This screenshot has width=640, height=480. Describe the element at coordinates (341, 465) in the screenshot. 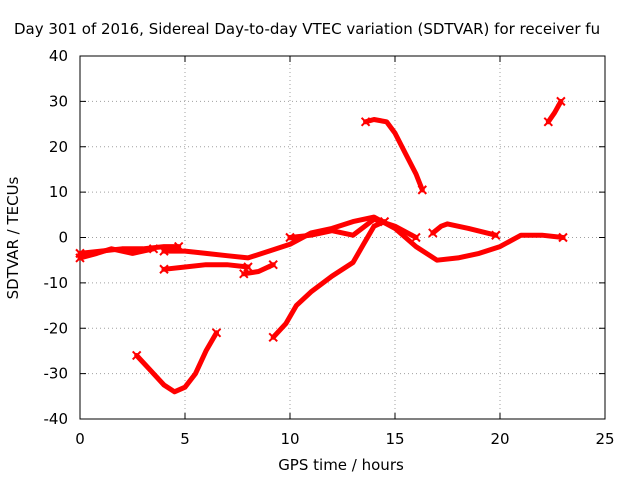

I see `x-axis-label: GPS time / hours` at that location.